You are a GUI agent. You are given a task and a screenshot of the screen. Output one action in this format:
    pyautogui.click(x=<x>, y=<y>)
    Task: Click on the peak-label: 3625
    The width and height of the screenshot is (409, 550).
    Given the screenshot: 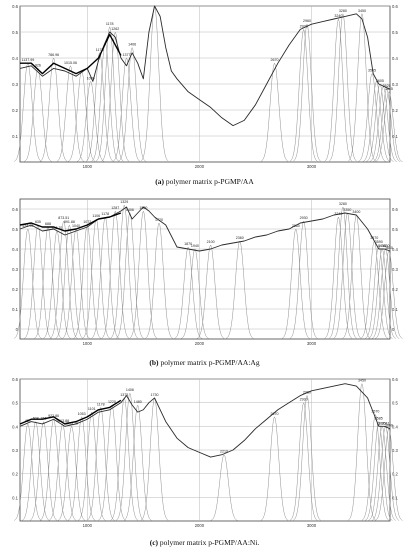 What is the action you would take?
    pyautogui.click(x=387, y=86)
    